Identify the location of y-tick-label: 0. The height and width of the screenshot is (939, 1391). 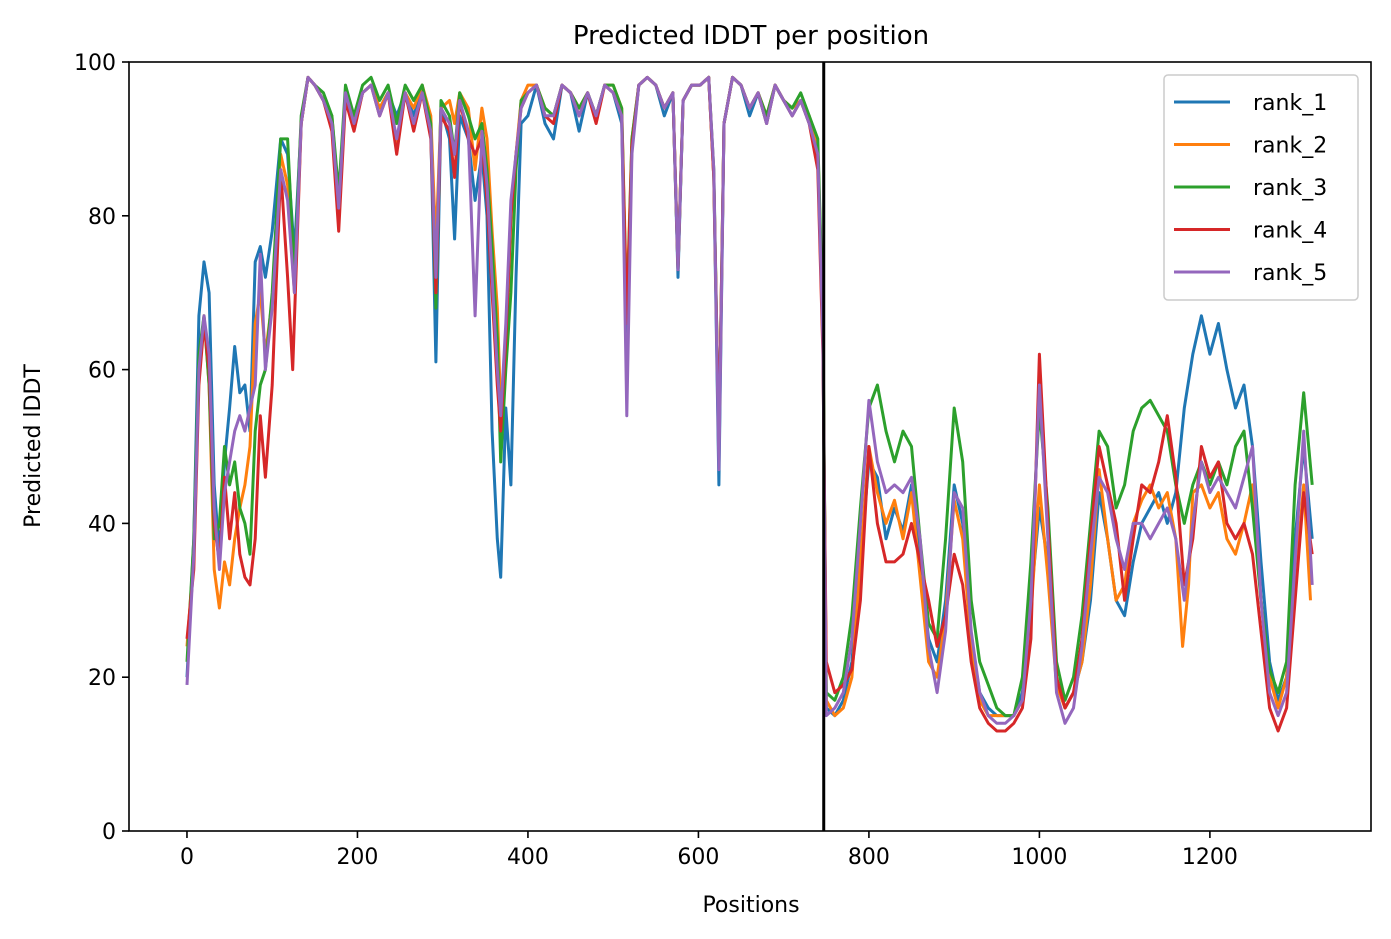
(109, 832).